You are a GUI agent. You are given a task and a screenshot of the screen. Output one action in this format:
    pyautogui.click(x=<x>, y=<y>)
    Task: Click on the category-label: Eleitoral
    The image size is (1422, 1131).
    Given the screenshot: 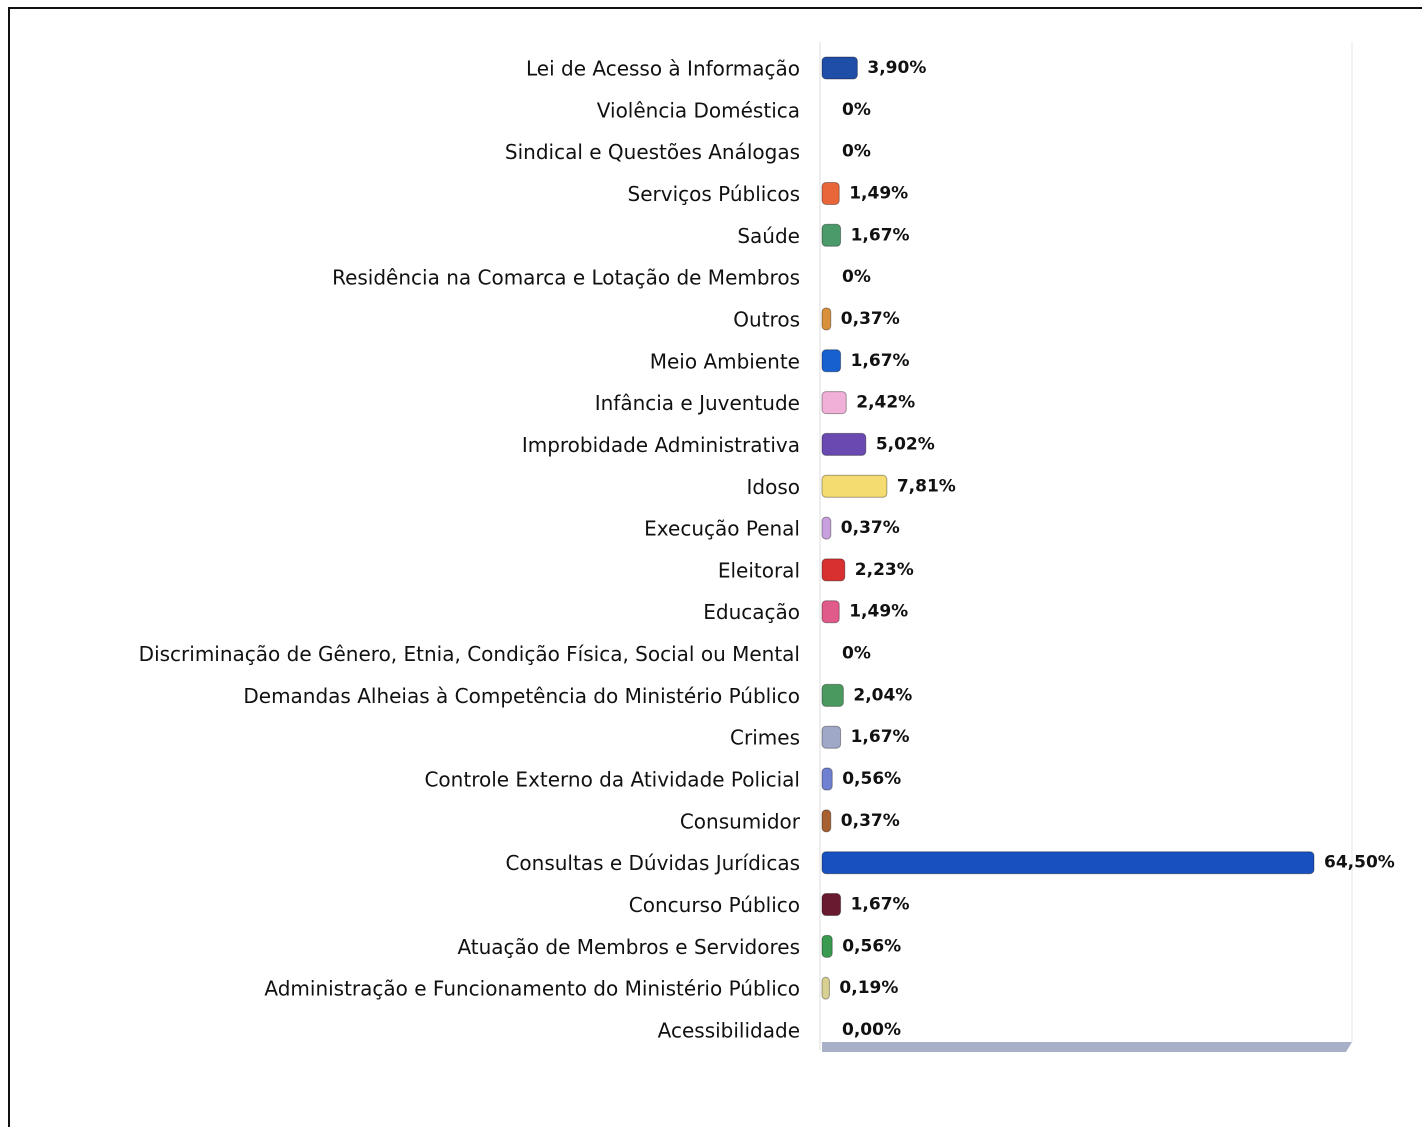 What is the action you would take?
    pyautogui.click(x=759, y=570)
    